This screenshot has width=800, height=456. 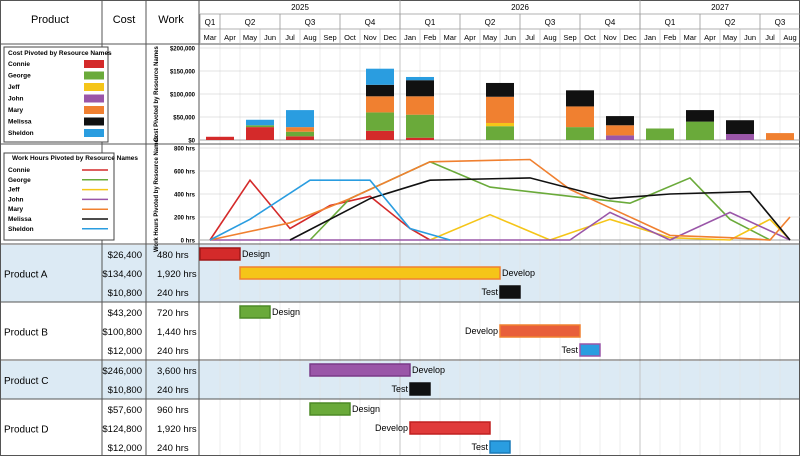 What do you see at coordinates (14, 87) in the screenshot?
I see `cost-legend-entry: Jeff` at bounding box center [14, 87].